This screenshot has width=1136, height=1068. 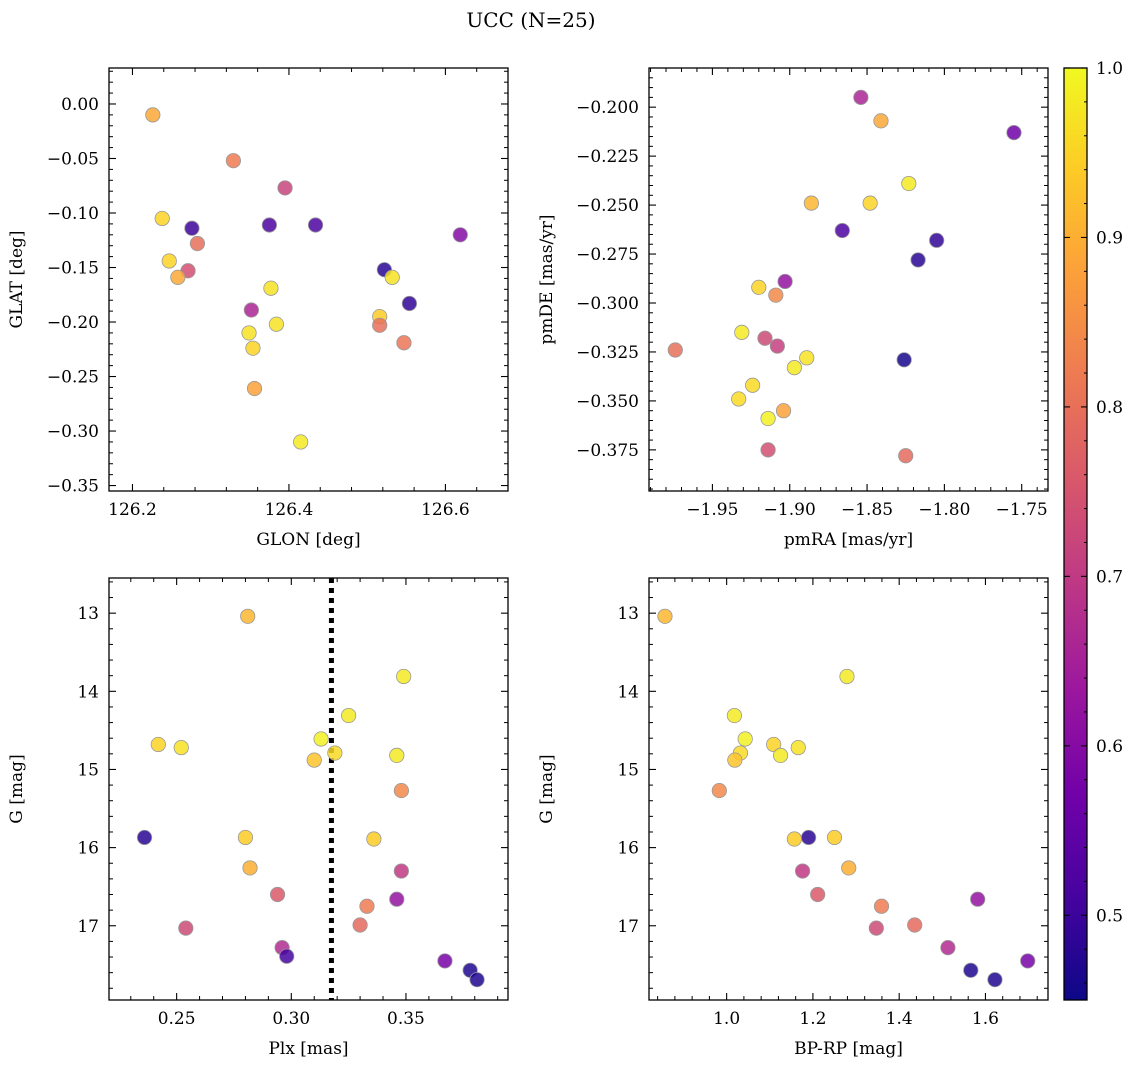 I want to click on y-tick-label: −0.325, so click(x=607, y=353).